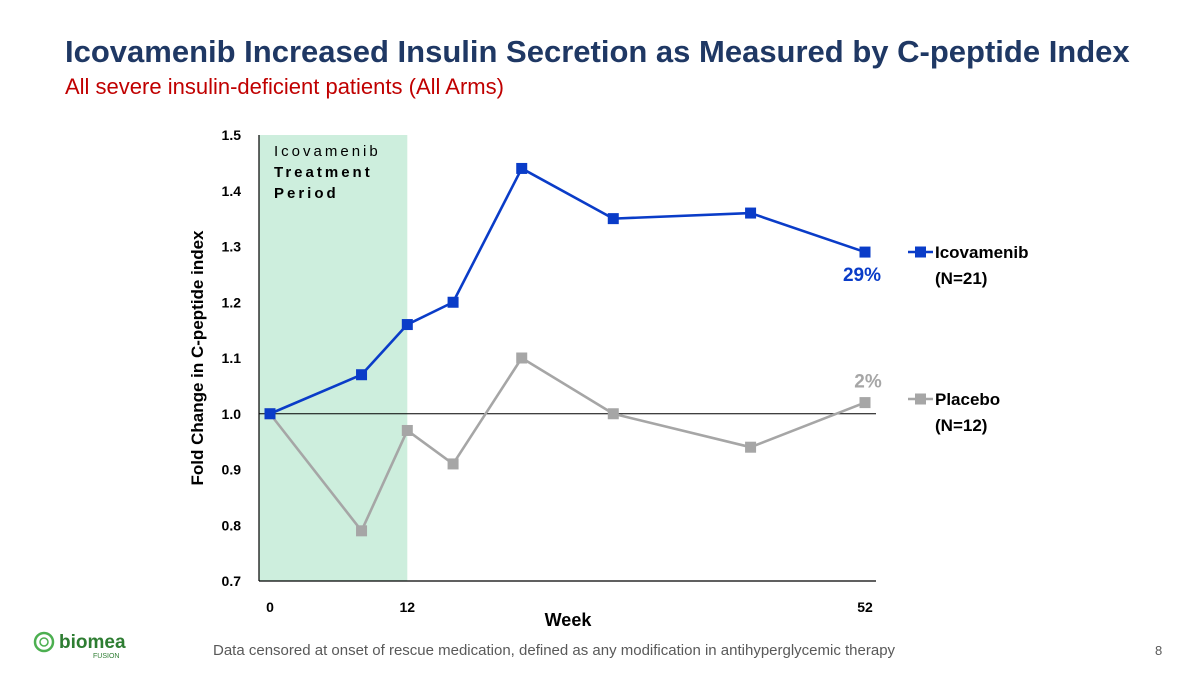  I want to click on y-tick-label: 0.8, so click(232, 525).